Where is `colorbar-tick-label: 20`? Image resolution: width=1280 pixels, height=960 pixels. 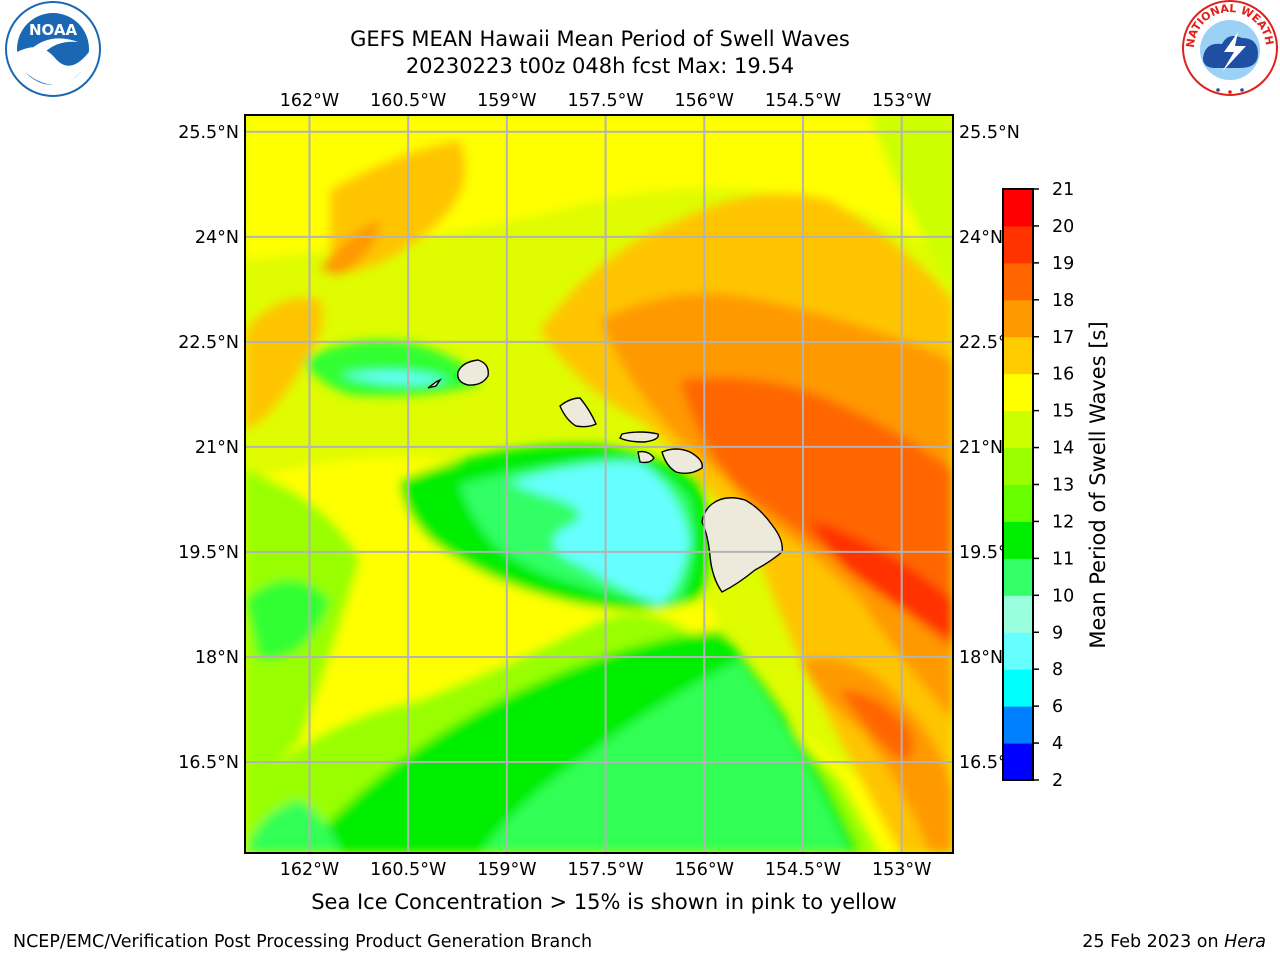
colorbar-tick-label: 20 is located at coordinates (1063, 227).